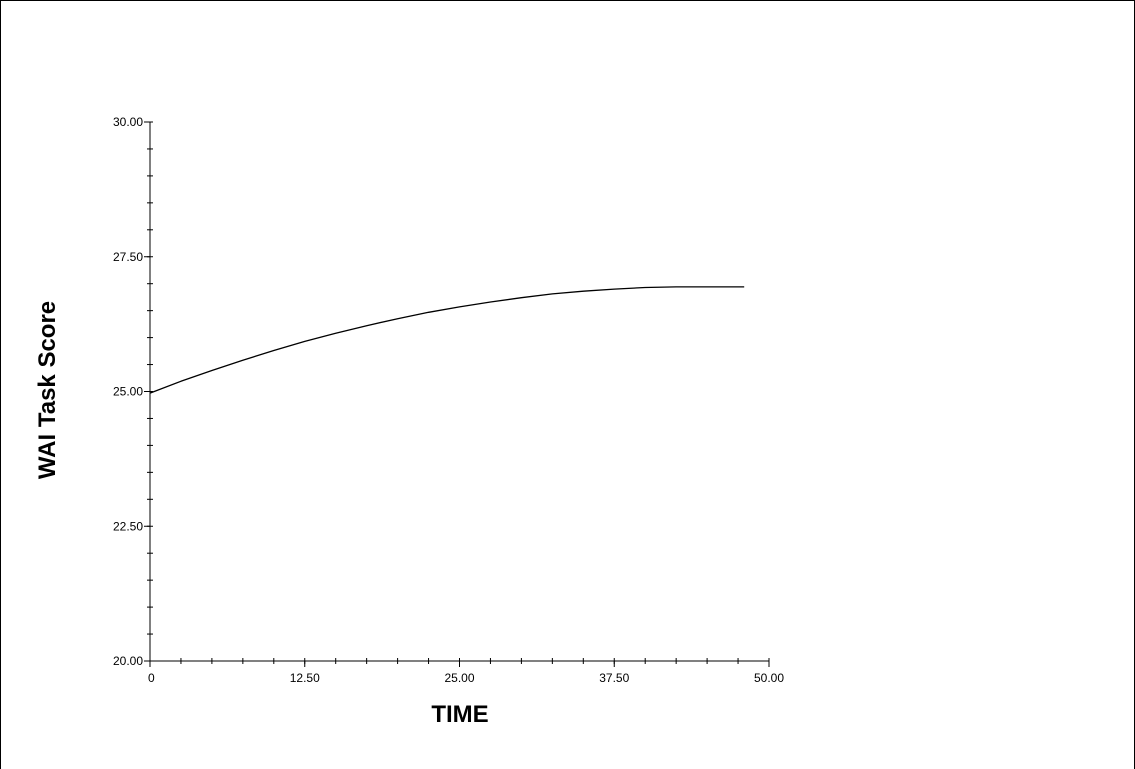 The height and width of the screenshot is (769, 1135). I want to click on y-tick-label: 22.50, so click(128, 526).